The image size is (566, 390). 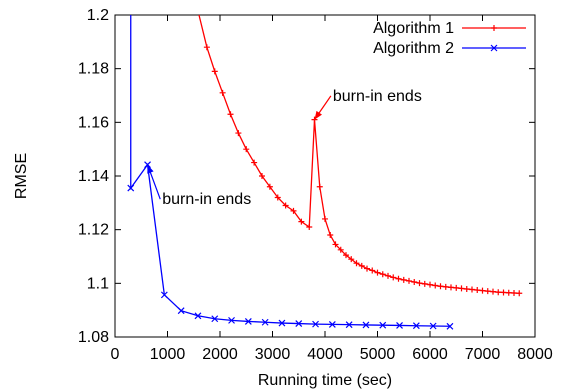 What do you see at coordinates (93, 230) in the screenshot?
I see `y-tick-label: 1.12` at bounding box center [93, 230].